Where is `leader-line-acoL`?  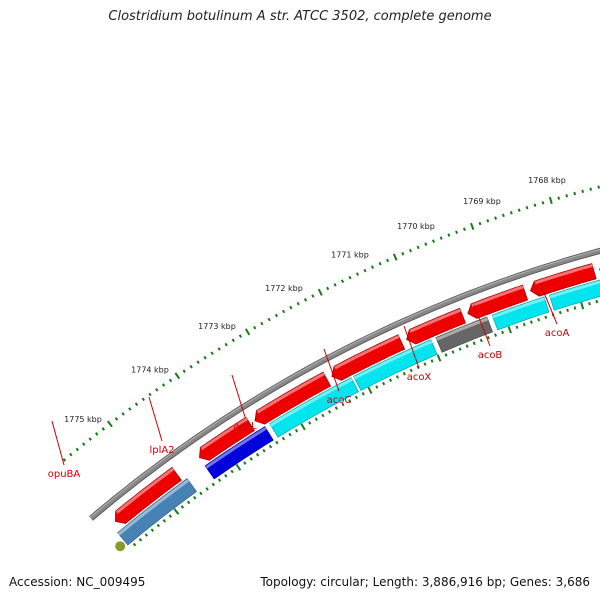 leader-line-acoL is located at coordinates (238, 396).